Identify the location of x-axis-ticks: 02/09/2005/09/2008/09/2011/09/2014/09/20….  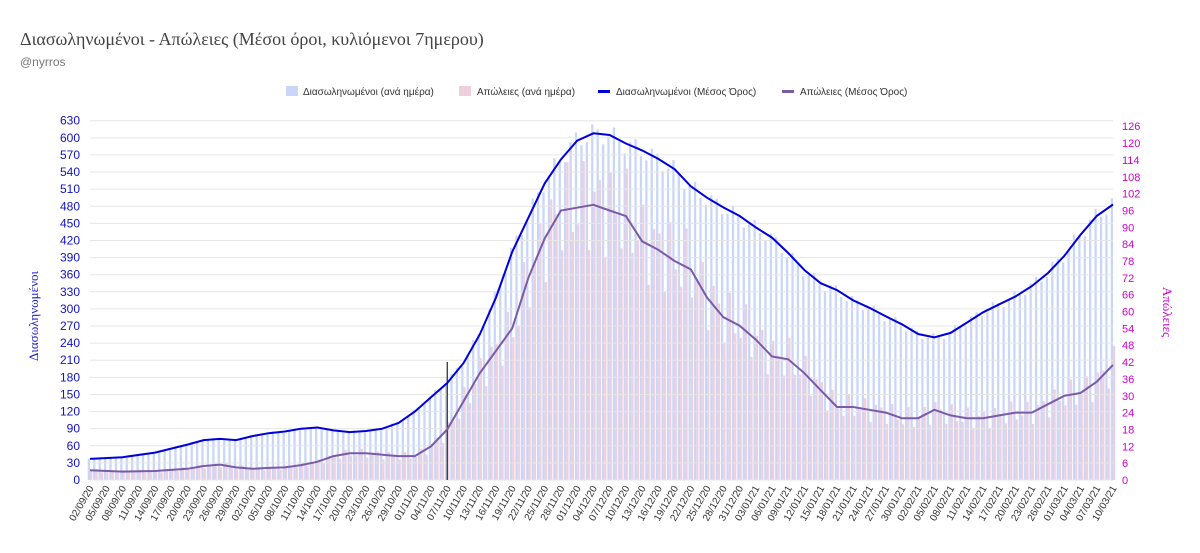
(594, 504).